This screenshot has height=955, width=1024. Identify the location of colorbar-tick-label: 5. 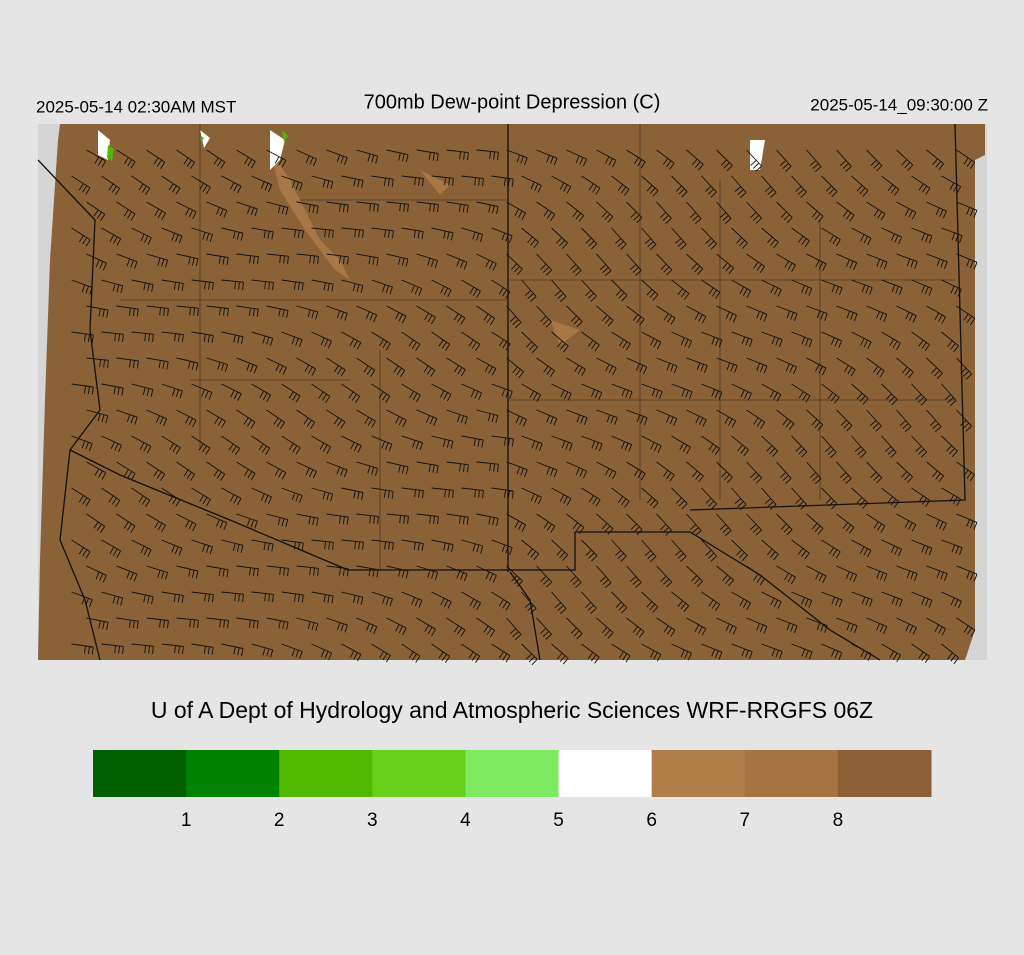
(558, 820).